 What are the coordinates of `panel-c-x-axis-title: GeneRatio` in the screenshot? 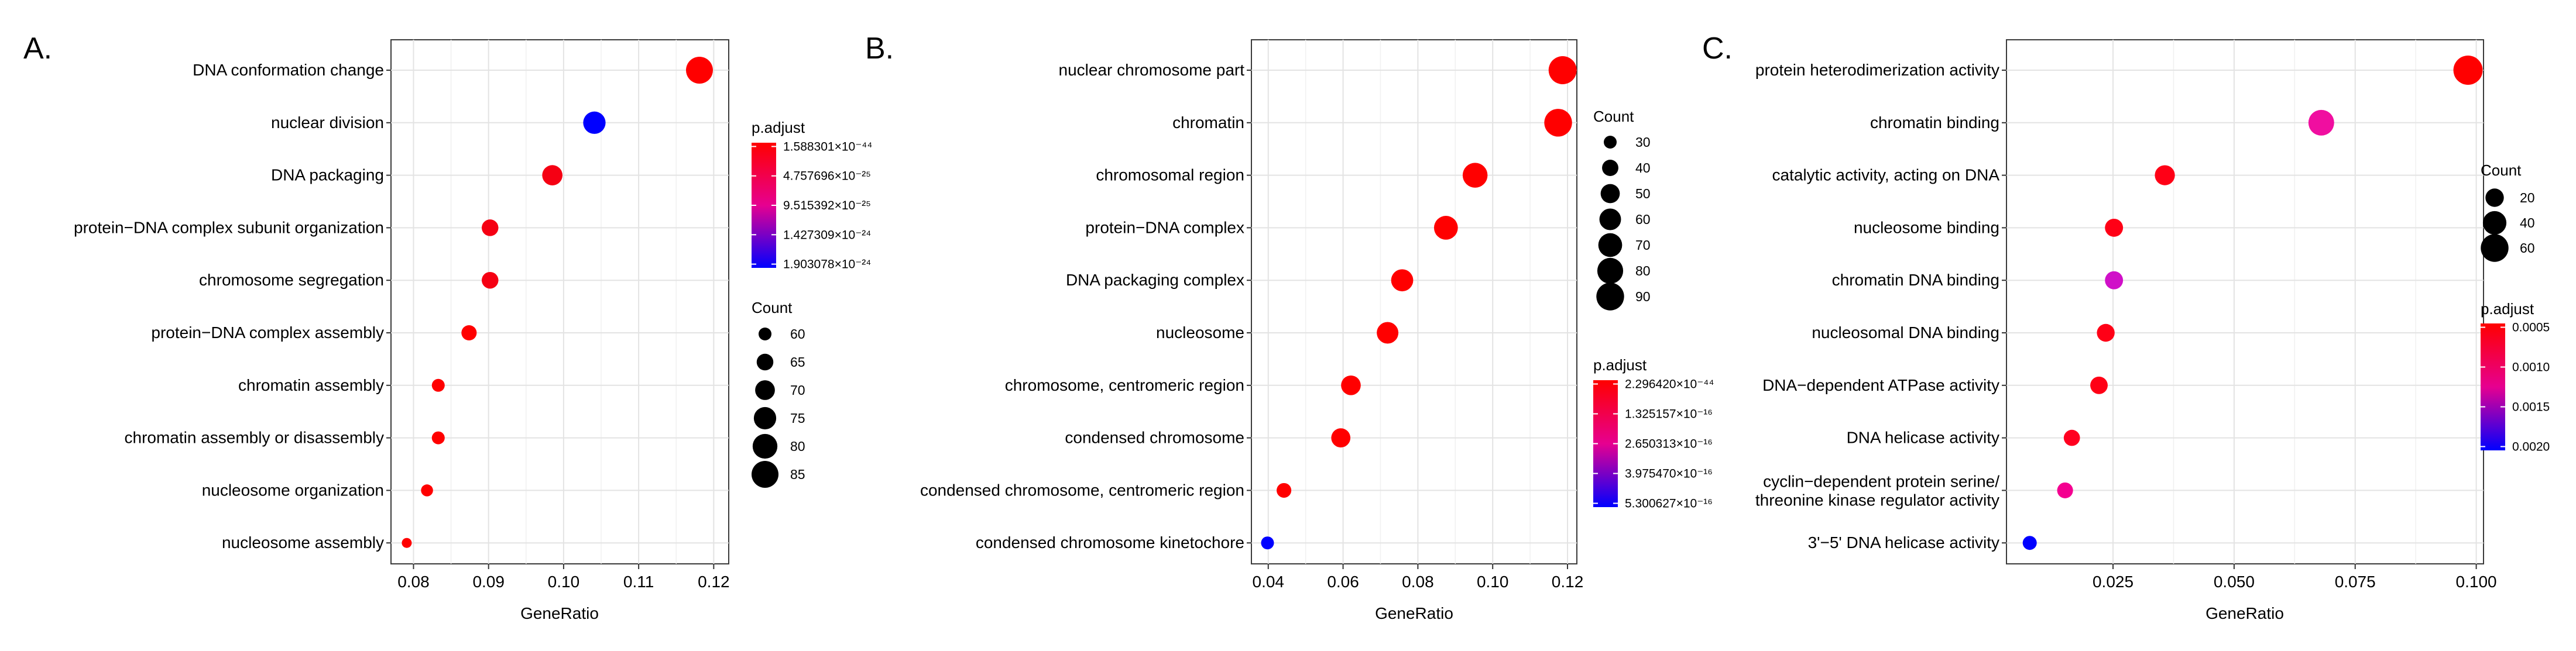 It's located at (2245, 613).